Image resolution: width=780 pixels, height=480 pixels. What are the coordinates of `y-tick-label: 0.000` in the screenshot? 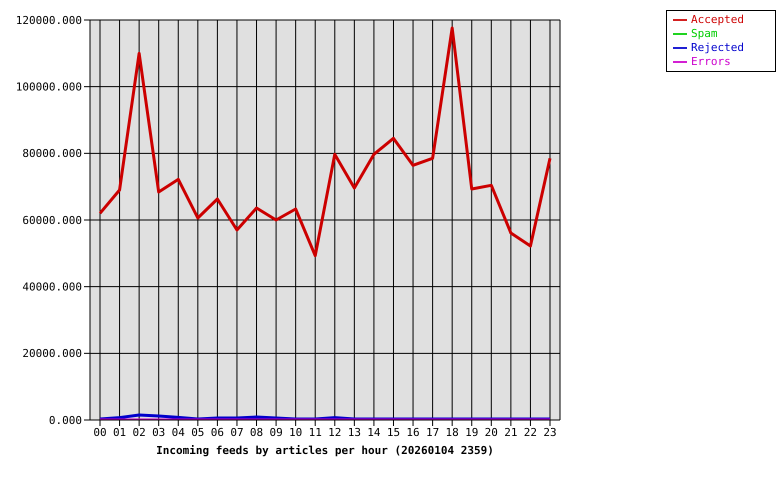 It's located at (65, 420).